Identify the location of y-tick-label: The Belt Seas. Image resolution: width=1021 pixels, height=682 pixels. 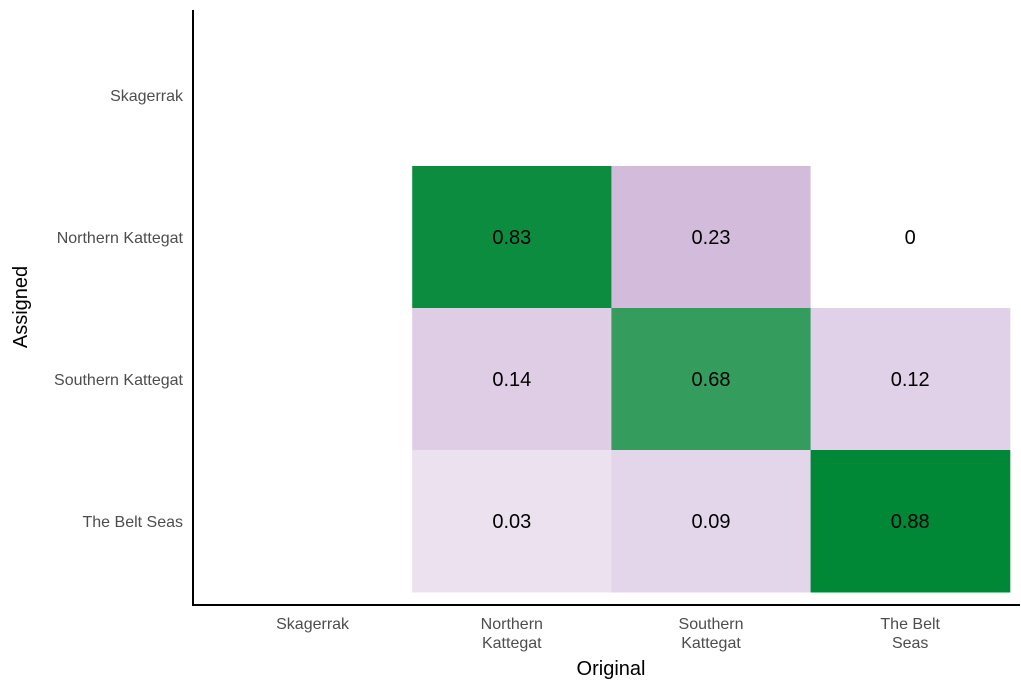
(133, 522).